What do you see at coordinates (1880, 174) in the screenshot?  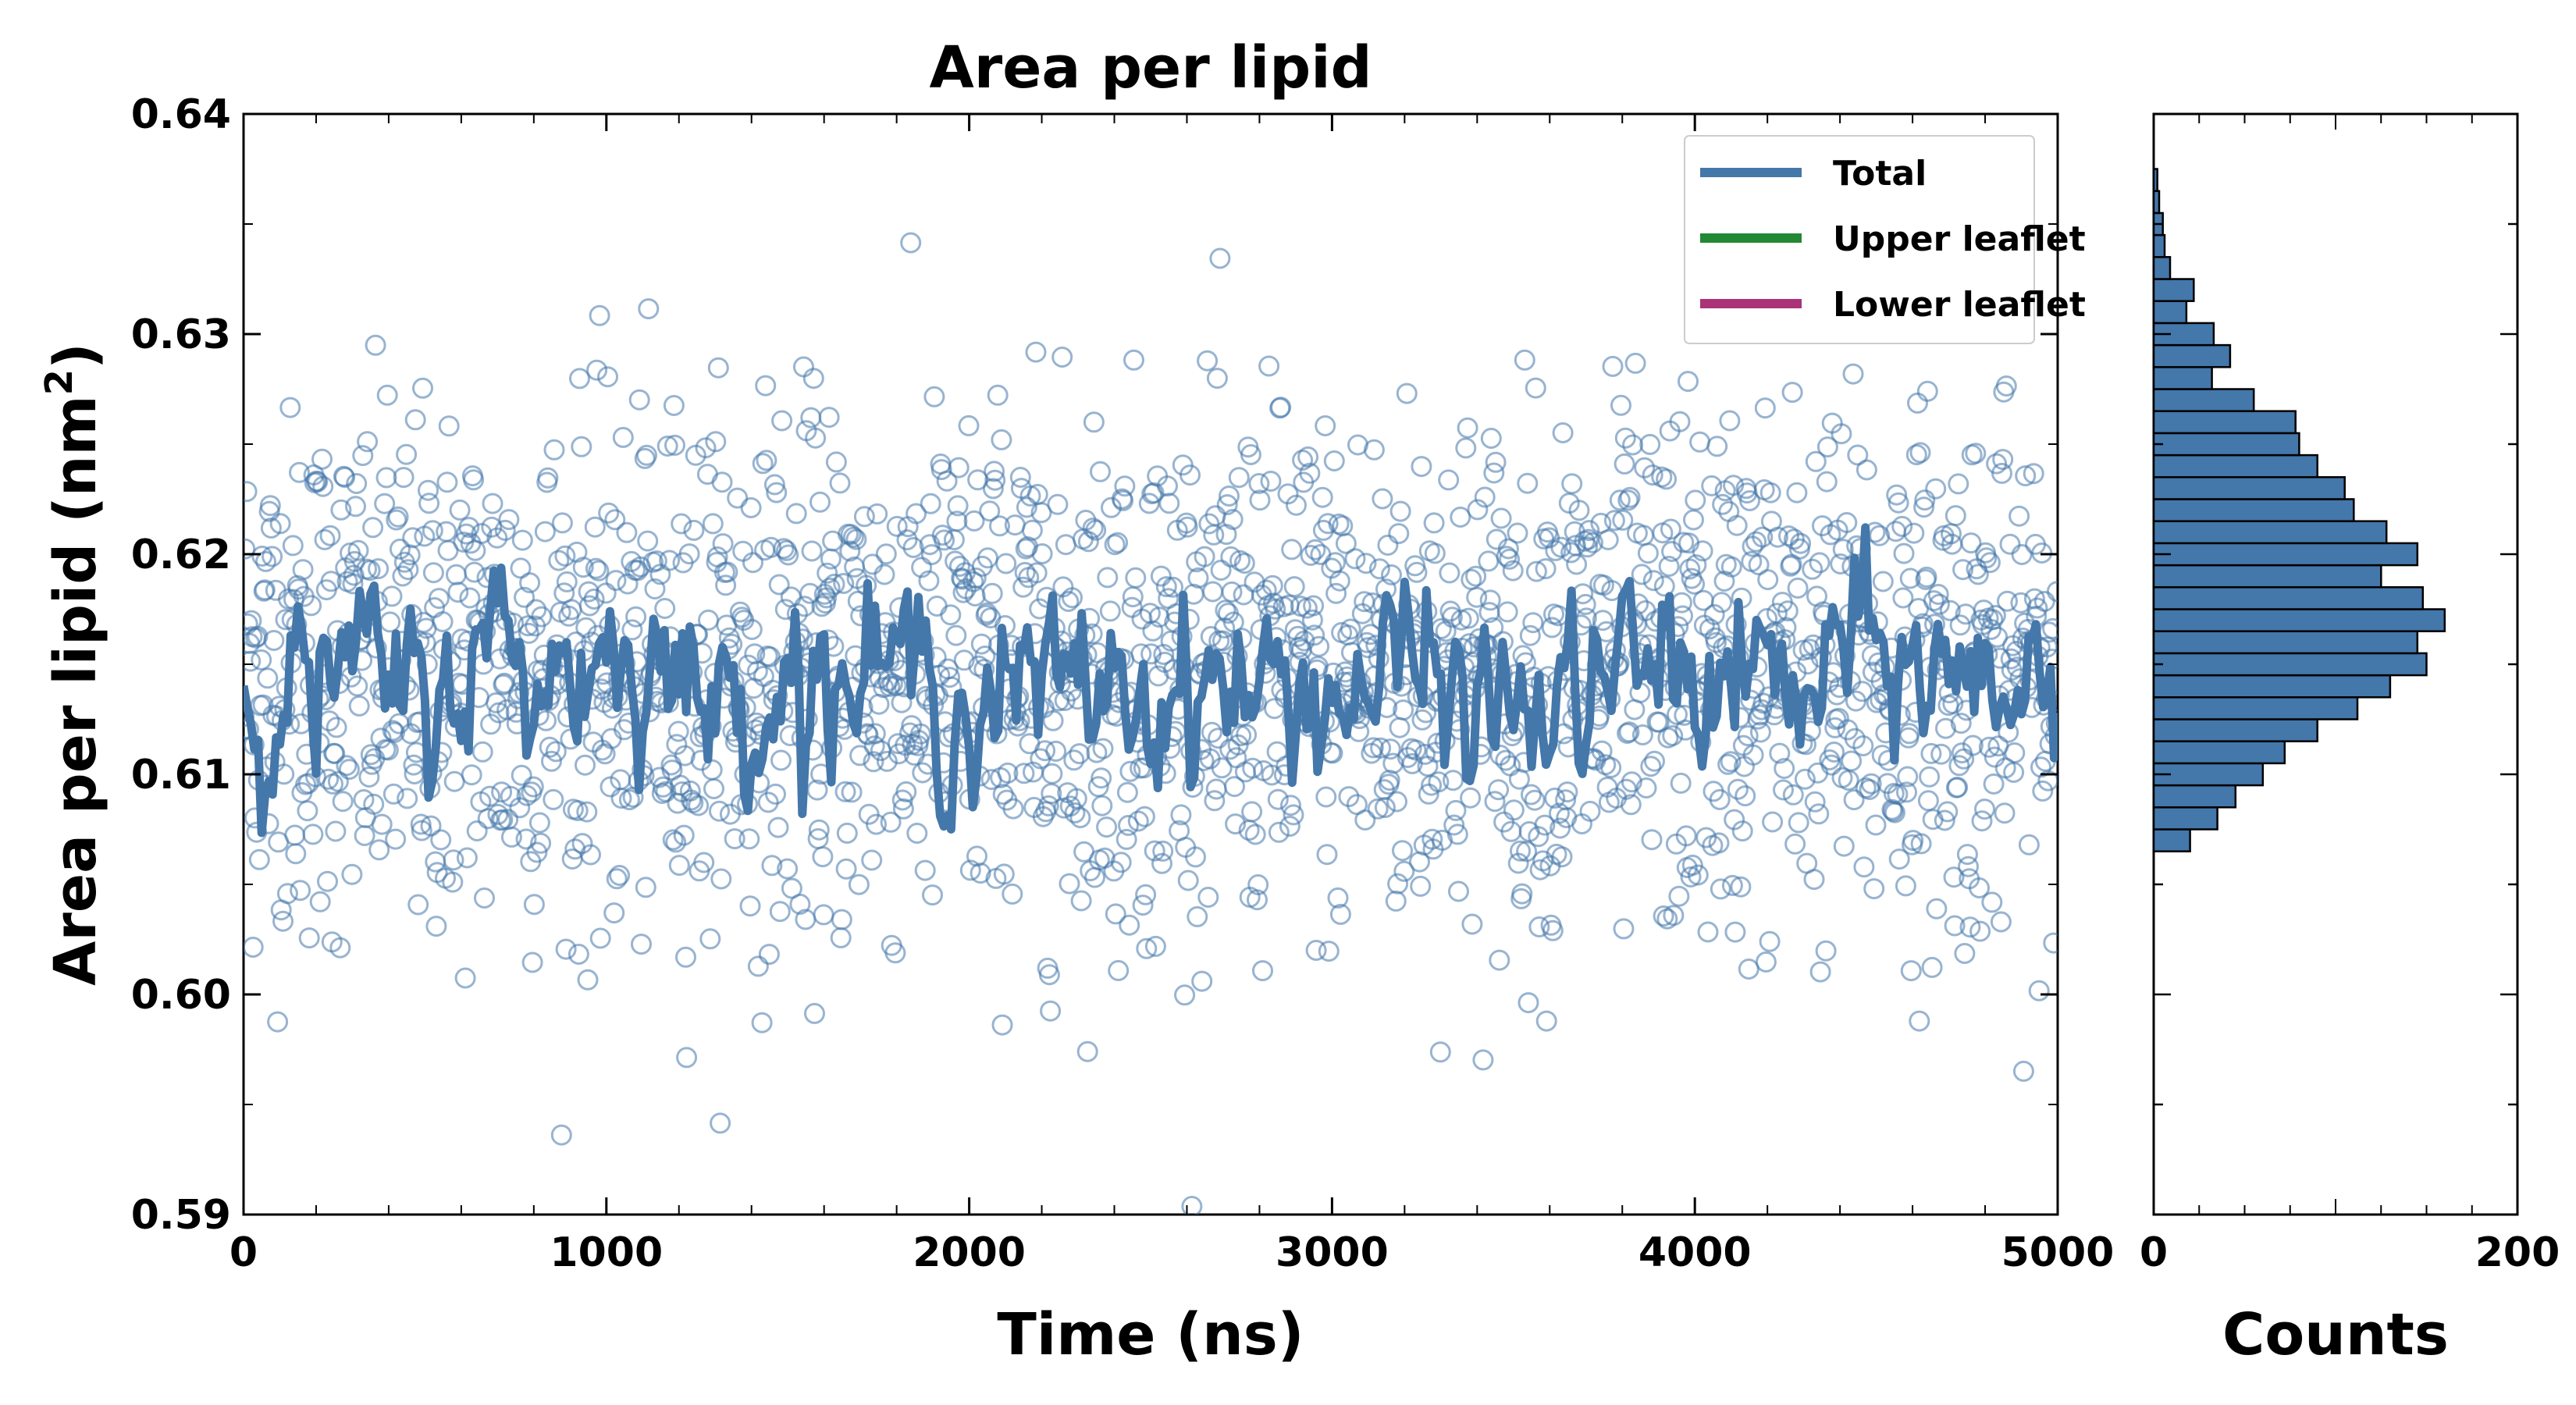 I see `legend-label-total: Total` at bounding box center [1880, 174].